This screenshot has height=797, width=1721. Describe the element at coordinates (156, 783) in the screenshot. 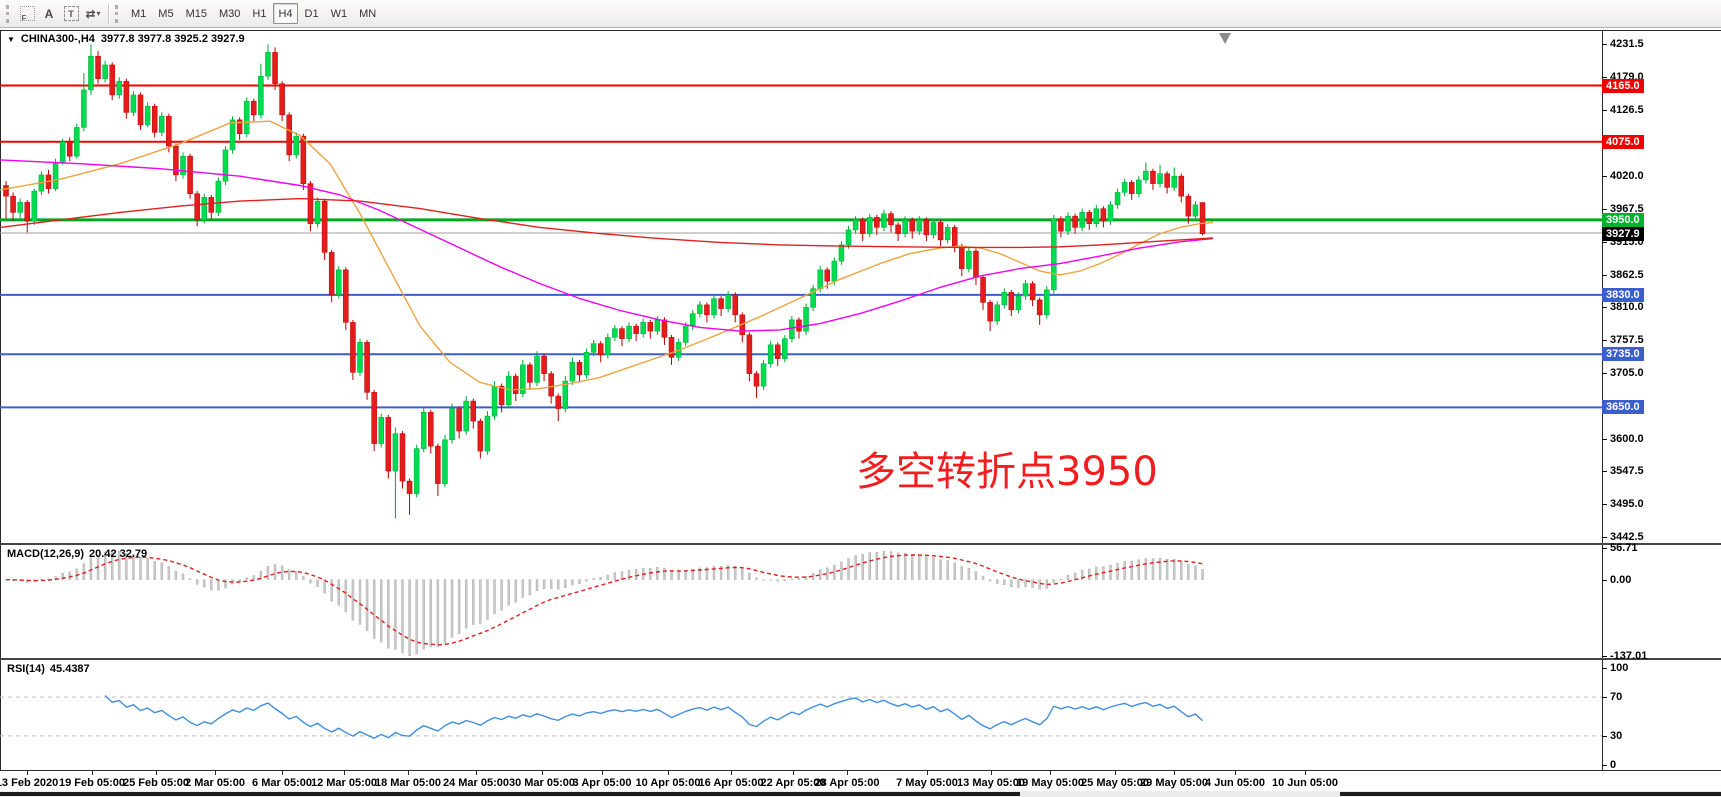

I see `time-label: 25 Feb 05:00` at that location.